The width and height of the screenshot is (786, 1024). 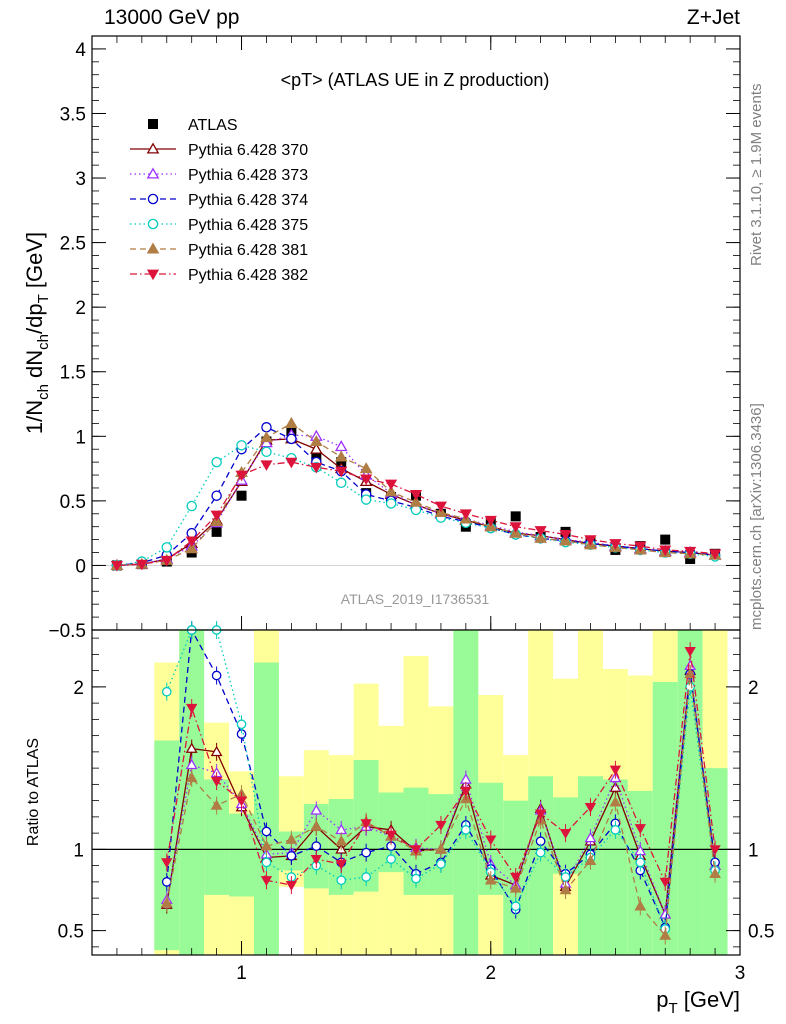 I want to click on legend-entry: Pythia 6.428 382, so click(x=219, y=275).